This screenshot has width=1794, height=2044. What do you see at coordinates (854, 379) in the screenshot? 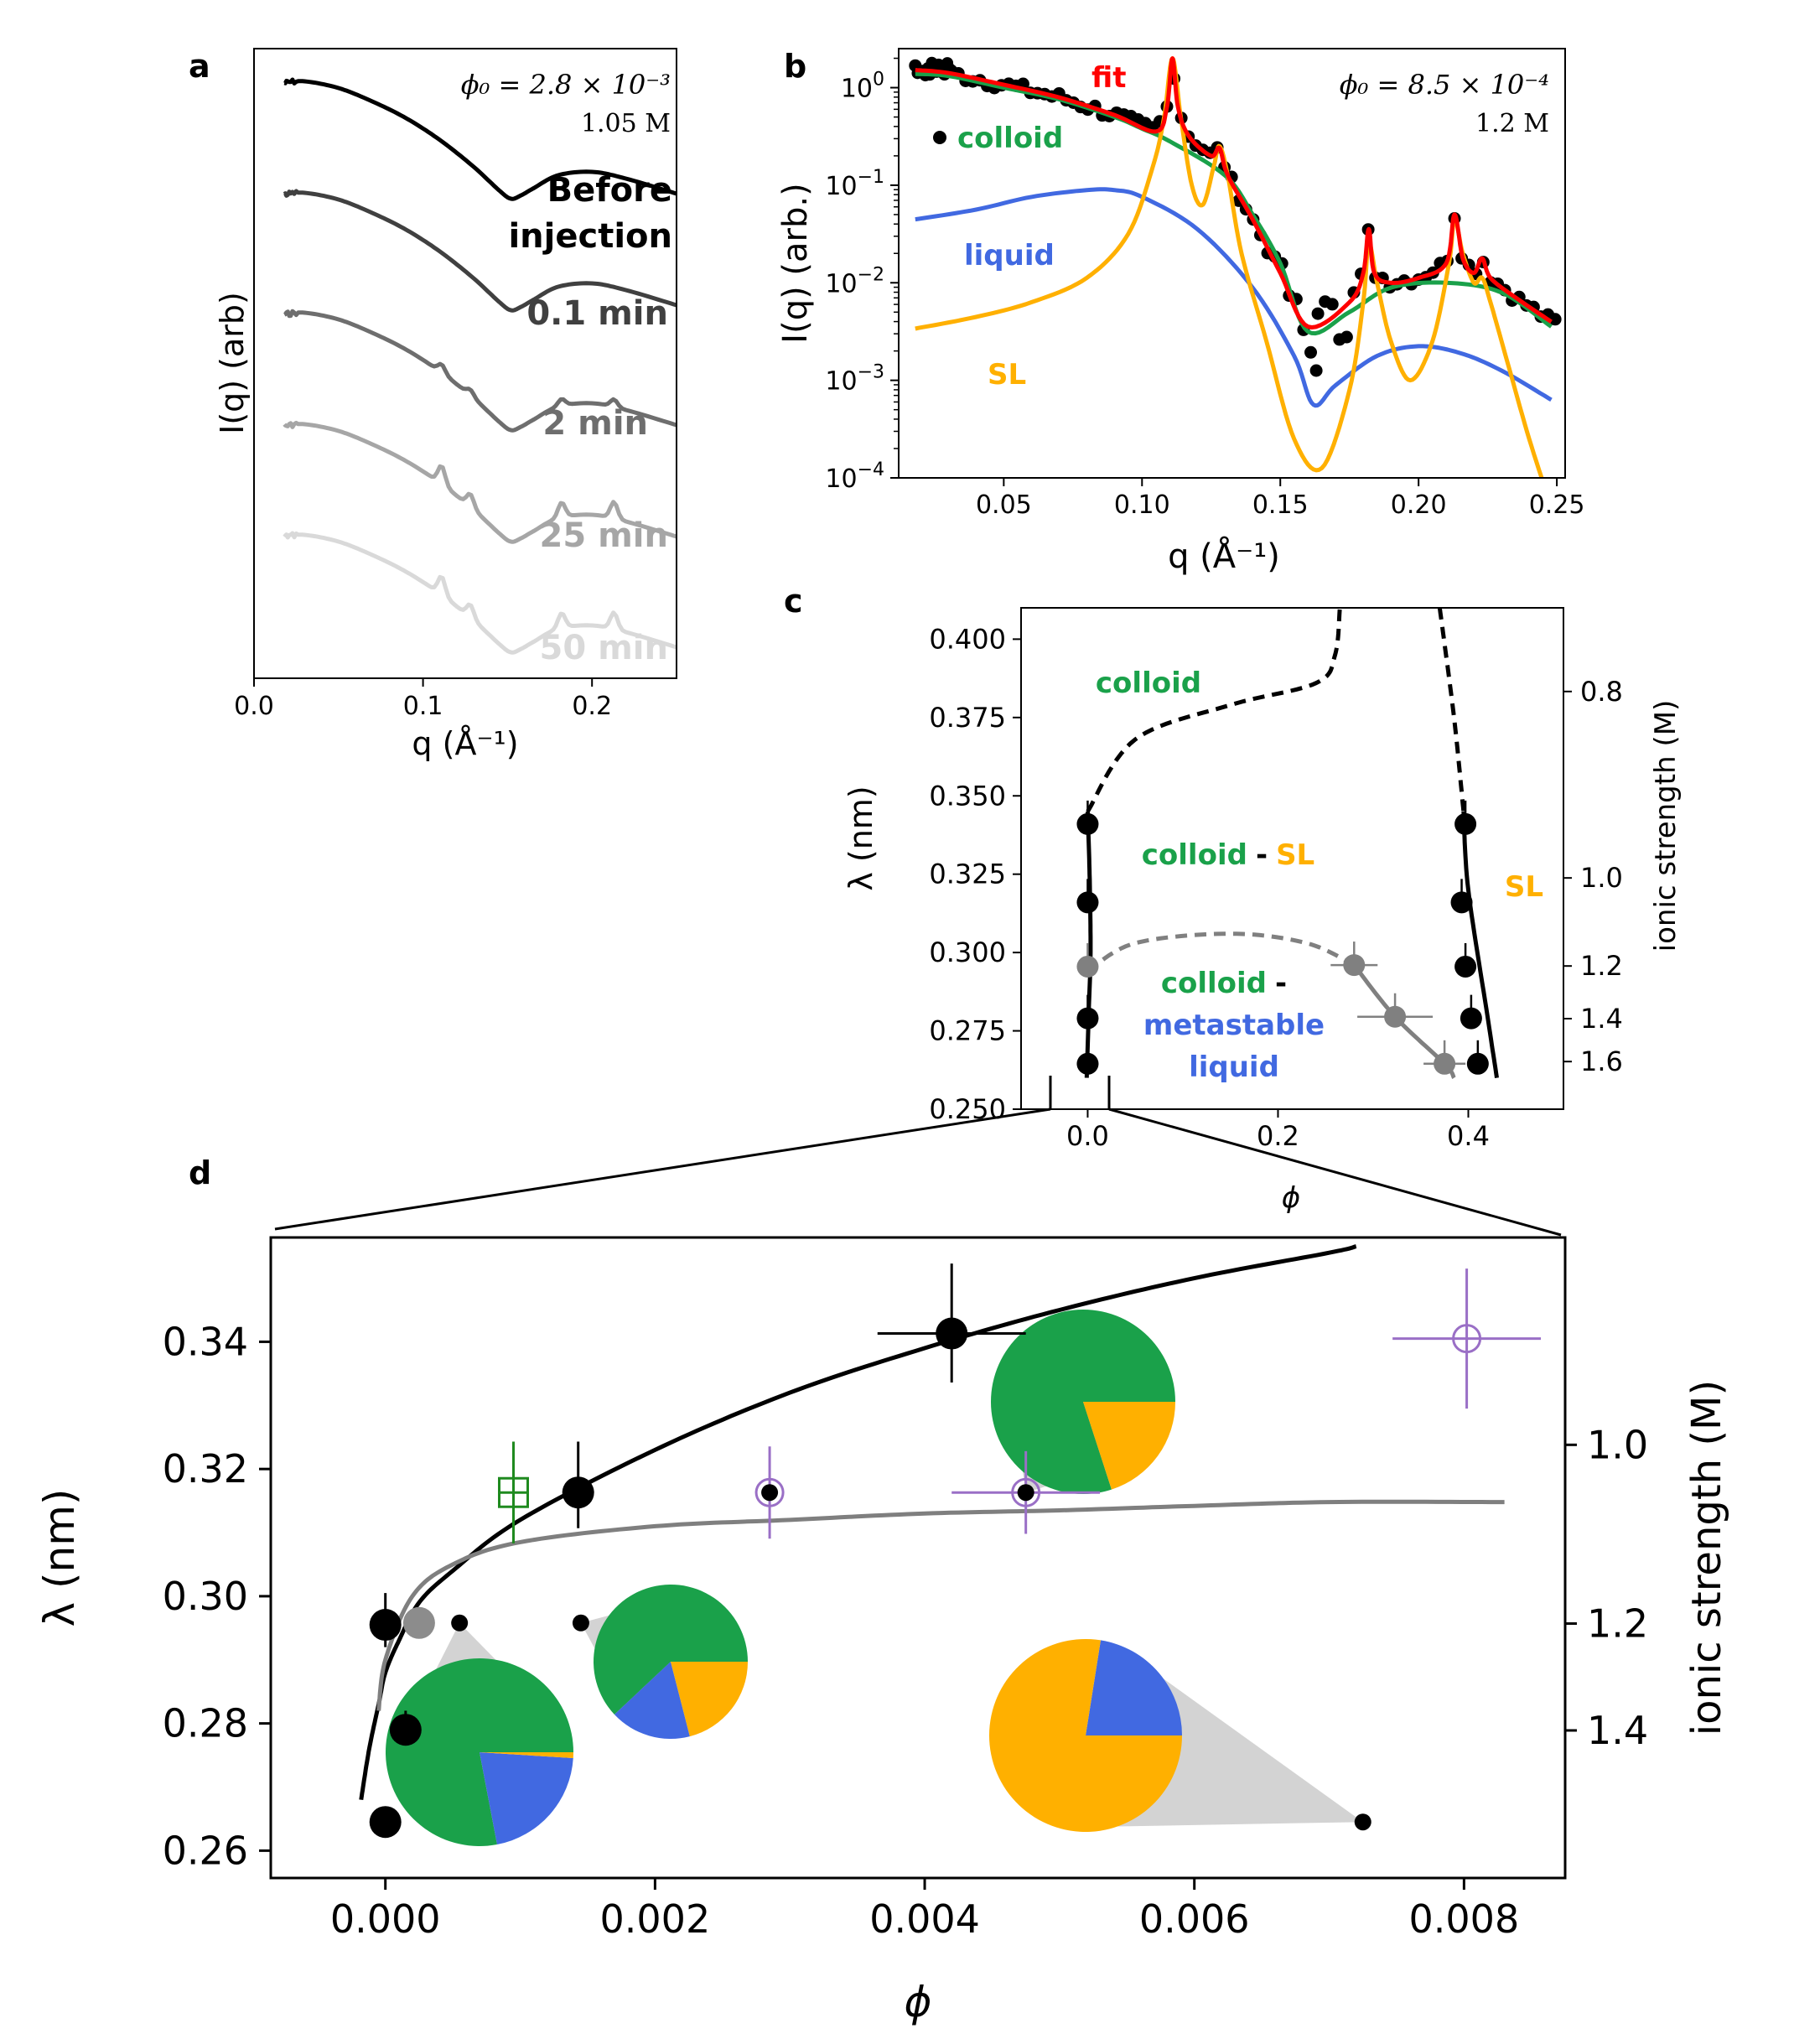
I see `b-ytick-label: 10⁻³` at bounding box center [854, 379].